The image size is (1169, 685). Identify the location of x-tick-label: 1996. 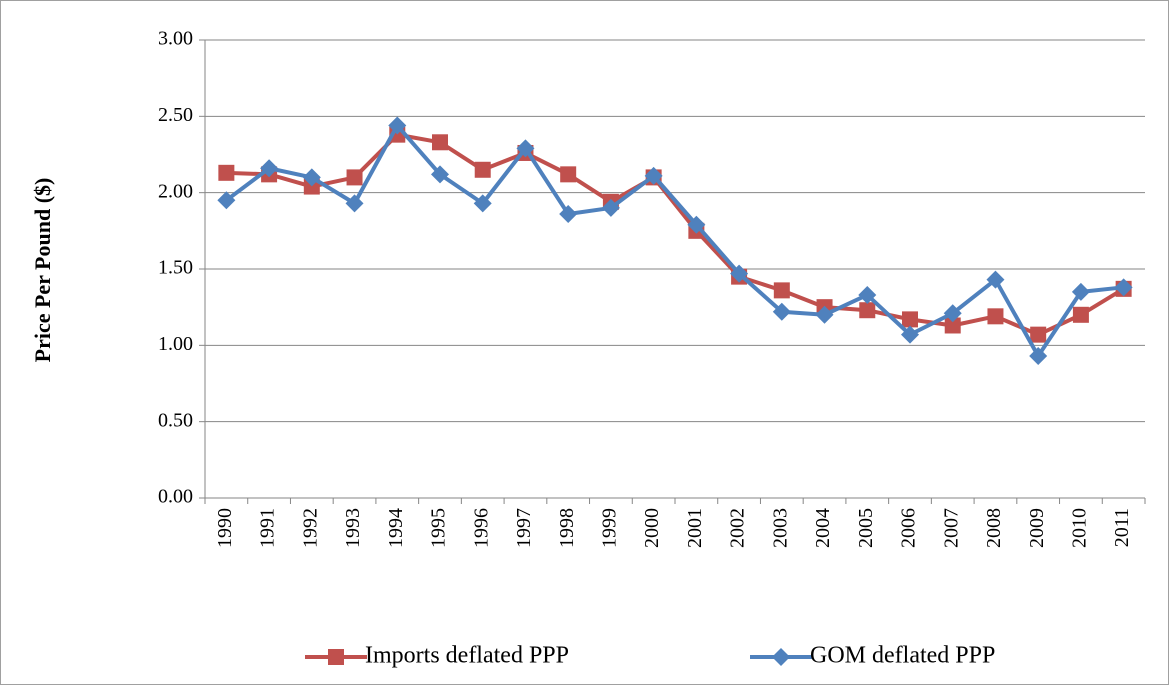
(481, 528).